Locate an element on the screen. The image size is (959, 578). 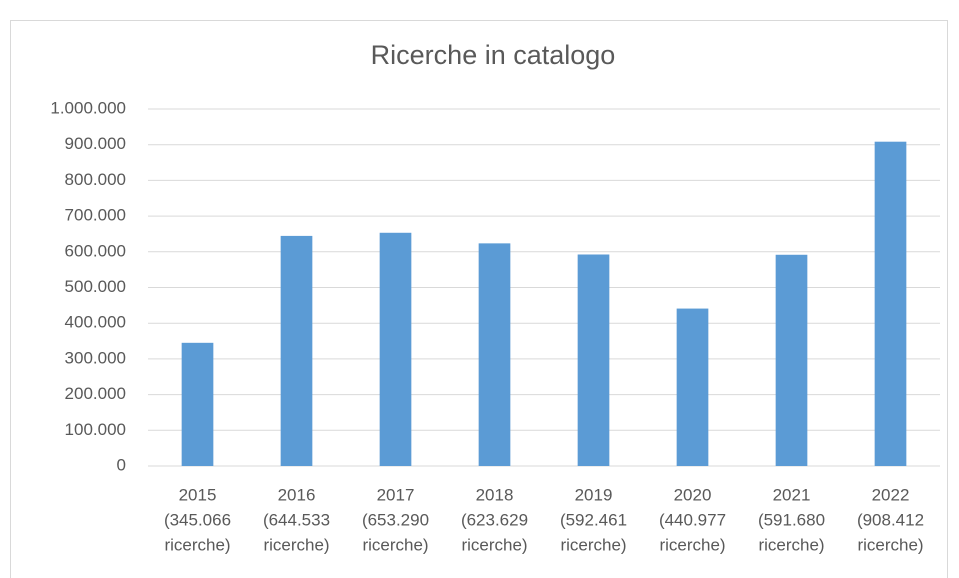
x-tick-label-line: (440.977 is located at coordinates (692, 519).